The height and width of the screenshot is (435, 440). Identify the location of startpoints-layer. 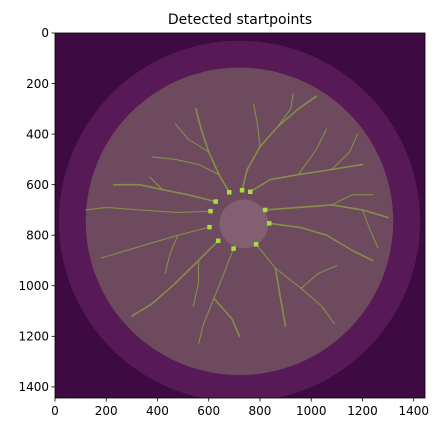
(239, 219).